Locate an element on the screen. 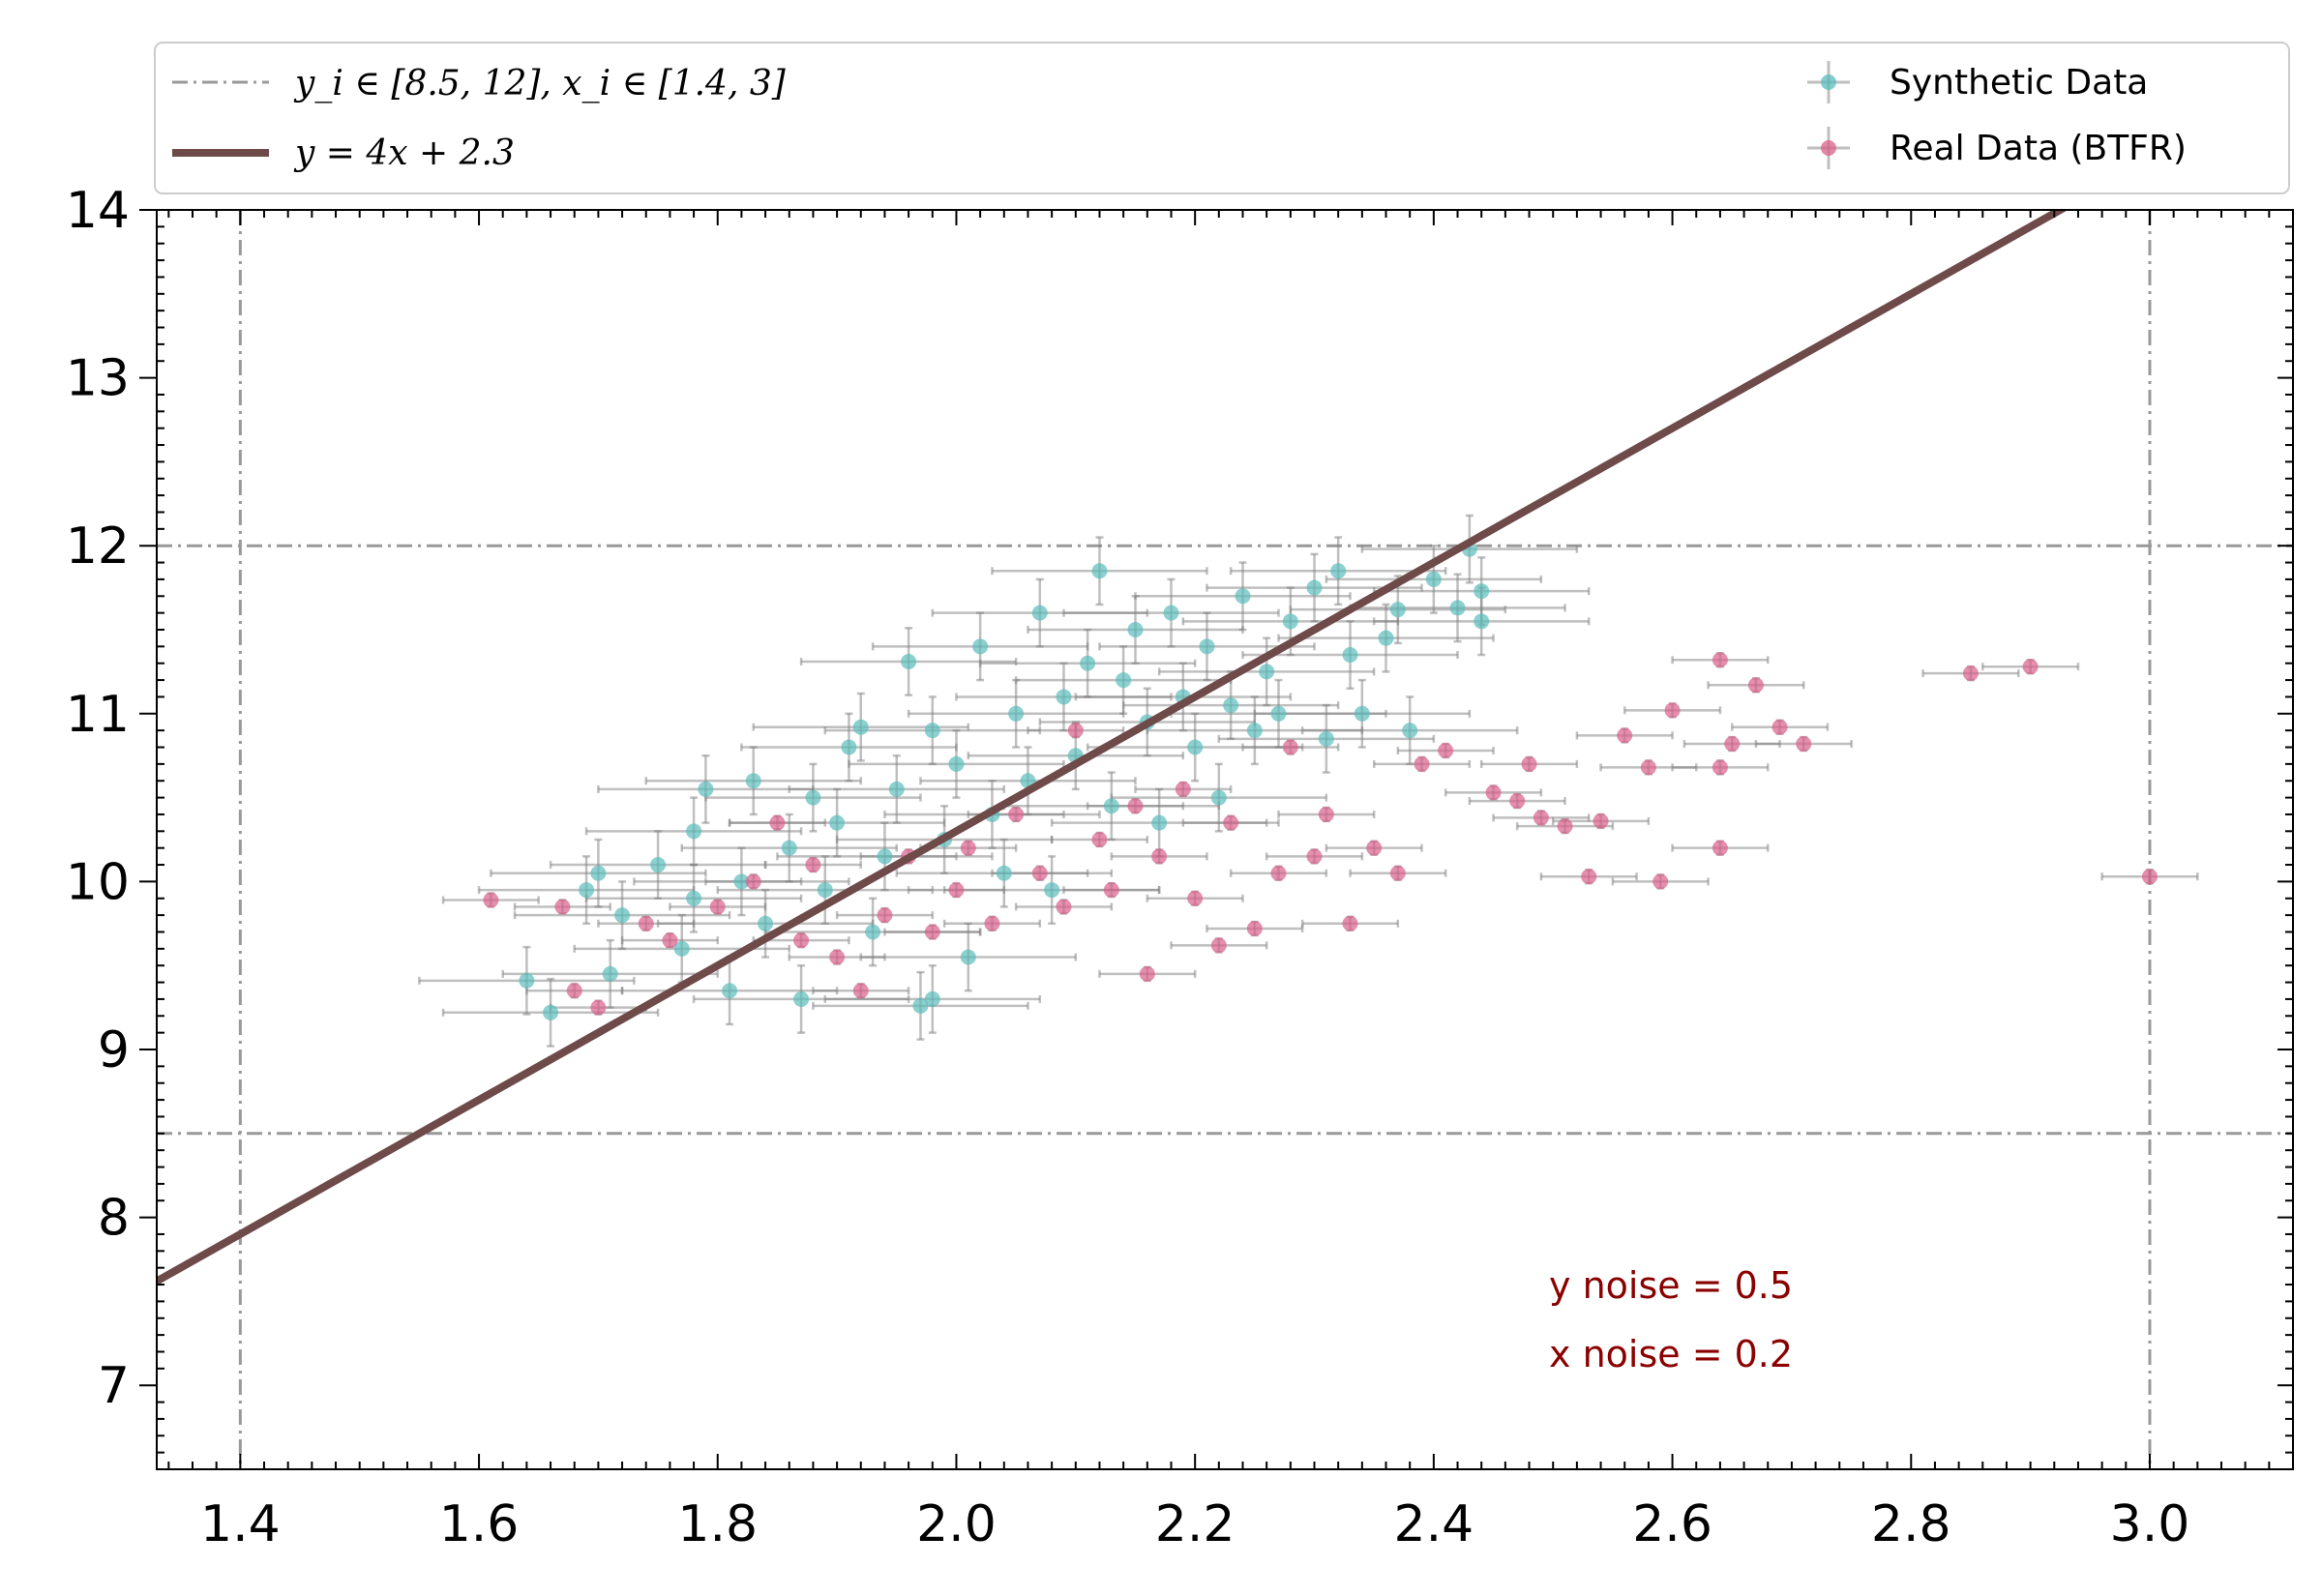  y-tick-label-6: 13 is located at coordinates (98, 379).